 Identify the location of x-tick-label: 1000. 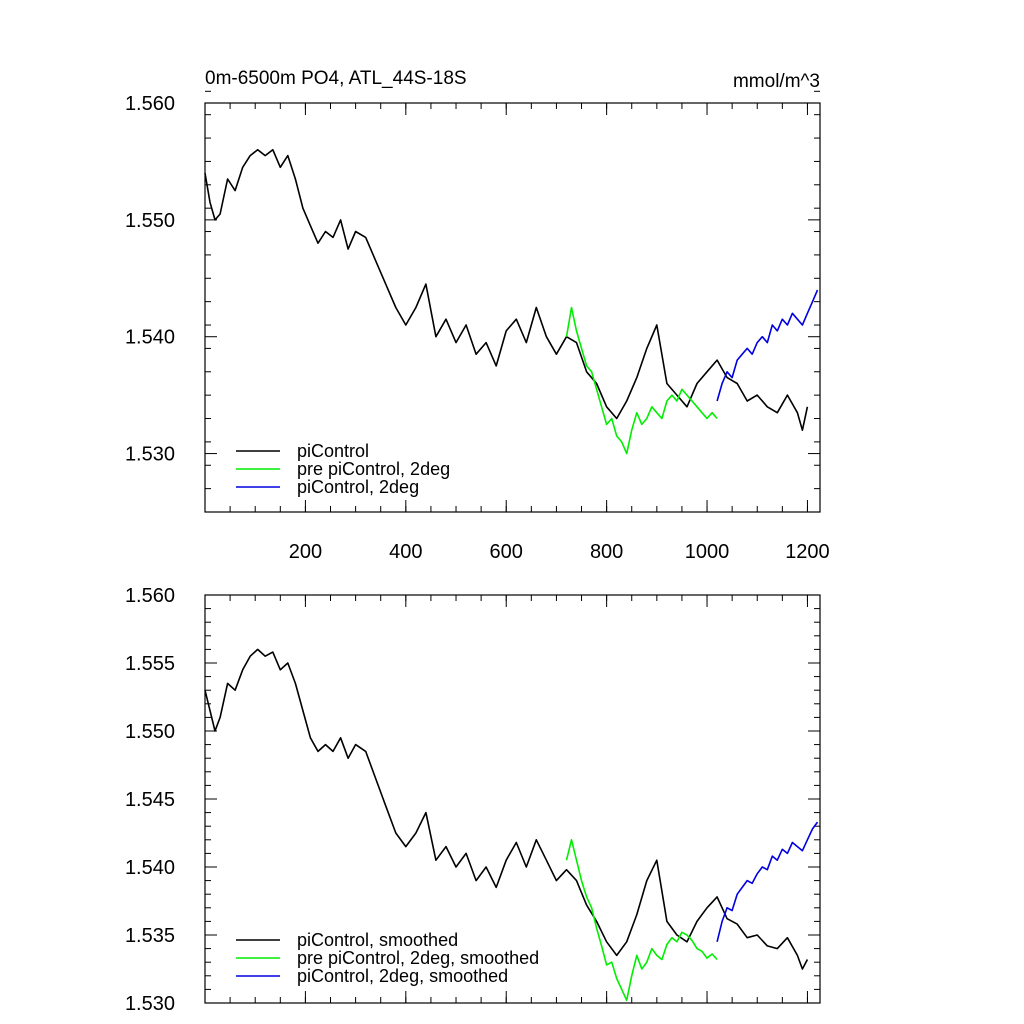
(707, 552).